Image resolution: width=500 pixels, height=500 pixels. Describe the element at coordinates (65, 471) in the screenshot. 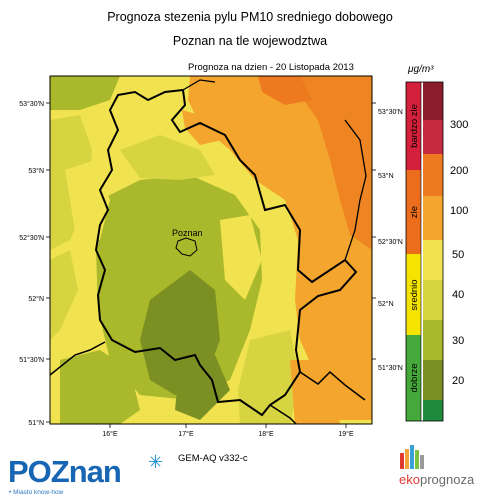

I see `poznan-logo-text: POZnan` at that location.